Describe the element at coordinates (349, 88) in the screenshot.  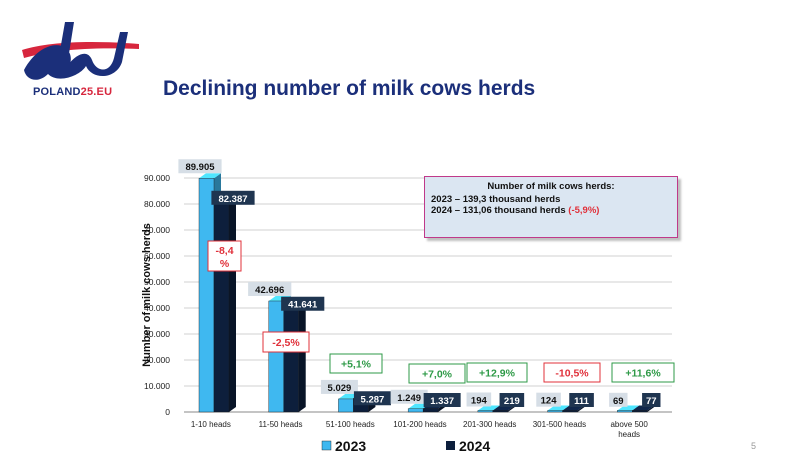
I see `page-title: Declining number of milk cows herds` at that location.